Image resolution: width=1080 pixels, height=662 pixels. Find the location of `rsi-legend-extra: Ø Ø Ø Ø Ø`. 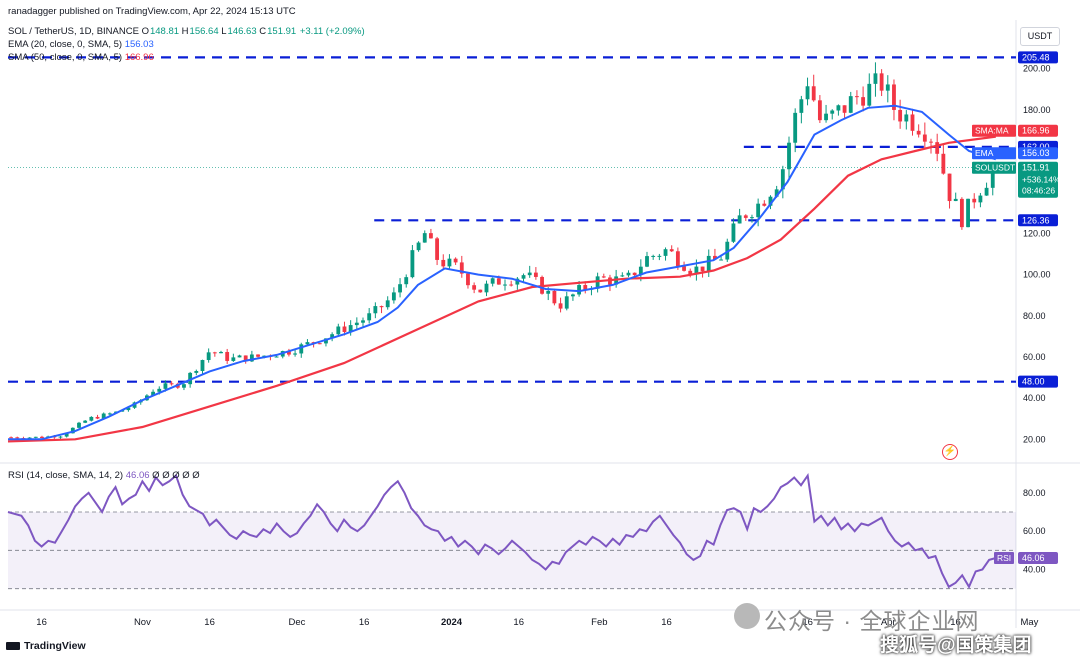

rsi-legend-extra: Ø Ø Ø Ø Ø is located at coordinates (176, 475).